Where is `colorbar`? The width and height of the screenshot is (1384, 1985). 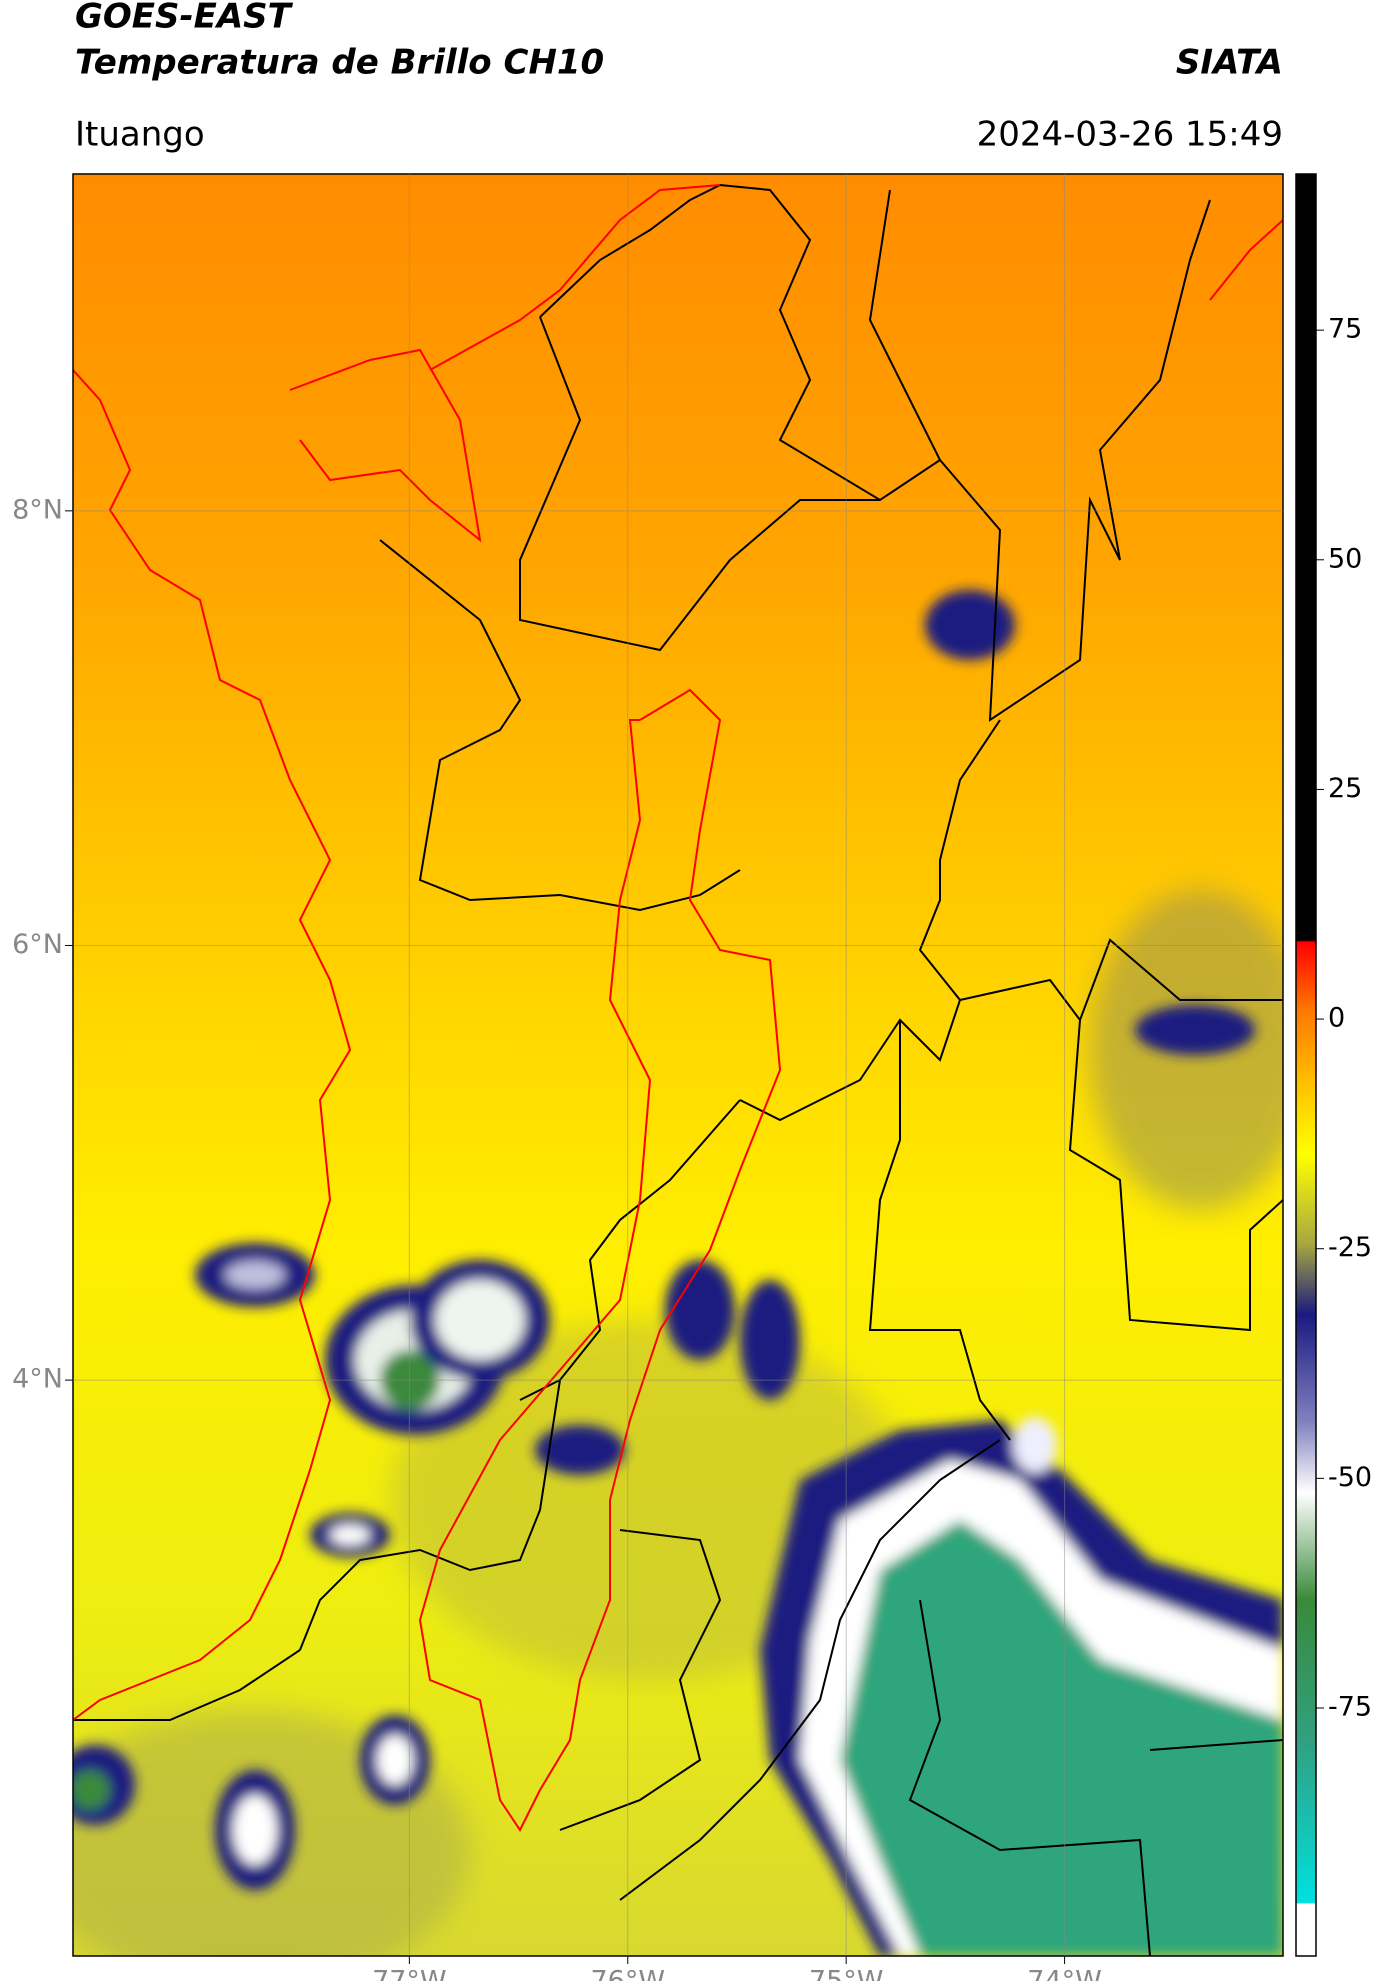 colorbar is located at coordinates (1306, 1065).